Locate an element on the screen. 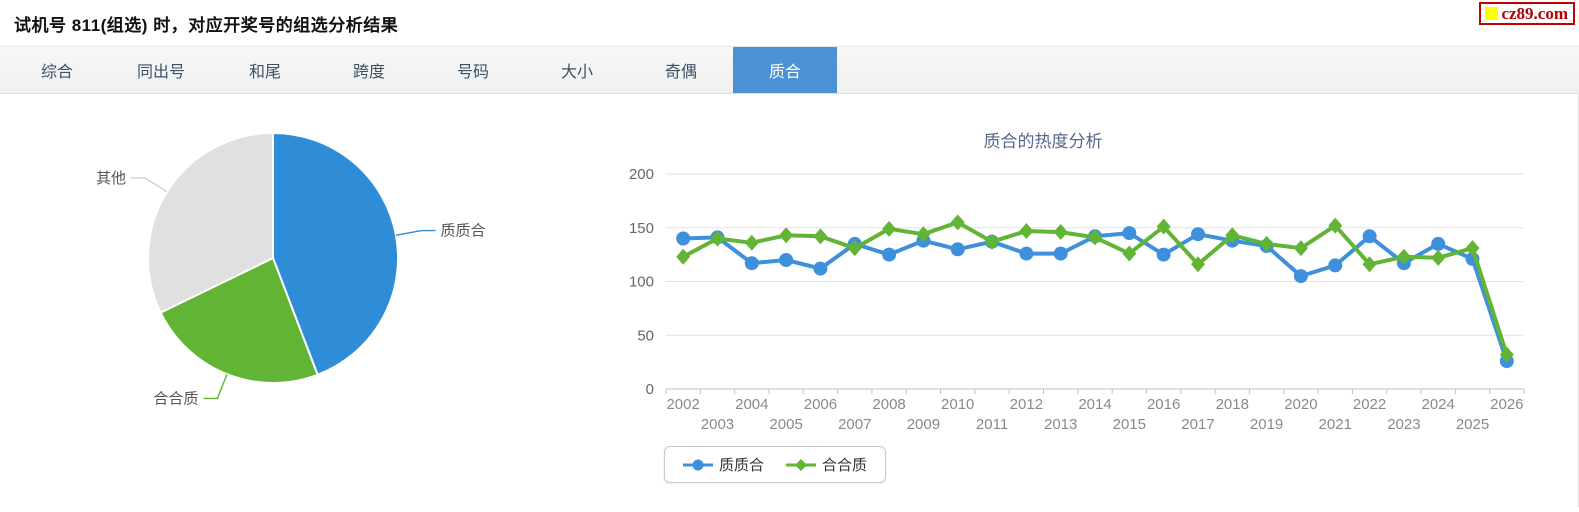 The image size is (1579, 512). legend-marker-circle-icon is located at coordinates (697, 464).